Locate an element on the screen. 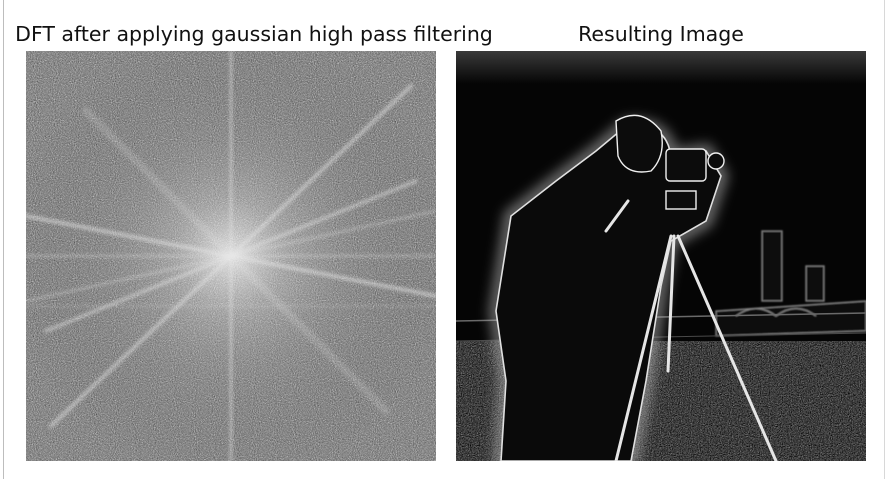 This screenshot has height=479, width=888. frame-left-border is located at coordinates (3, 239).